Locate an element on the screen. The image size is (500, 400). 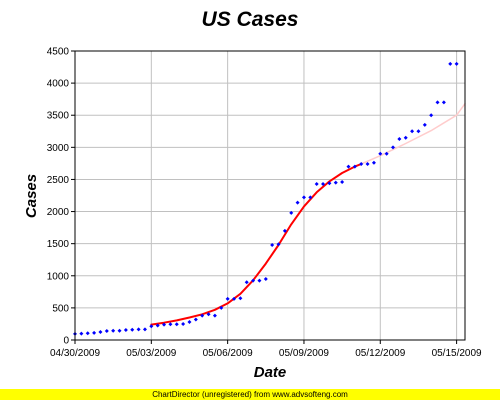
x-tick-label: 05/09/2009 is located at coordinates (304, 353).